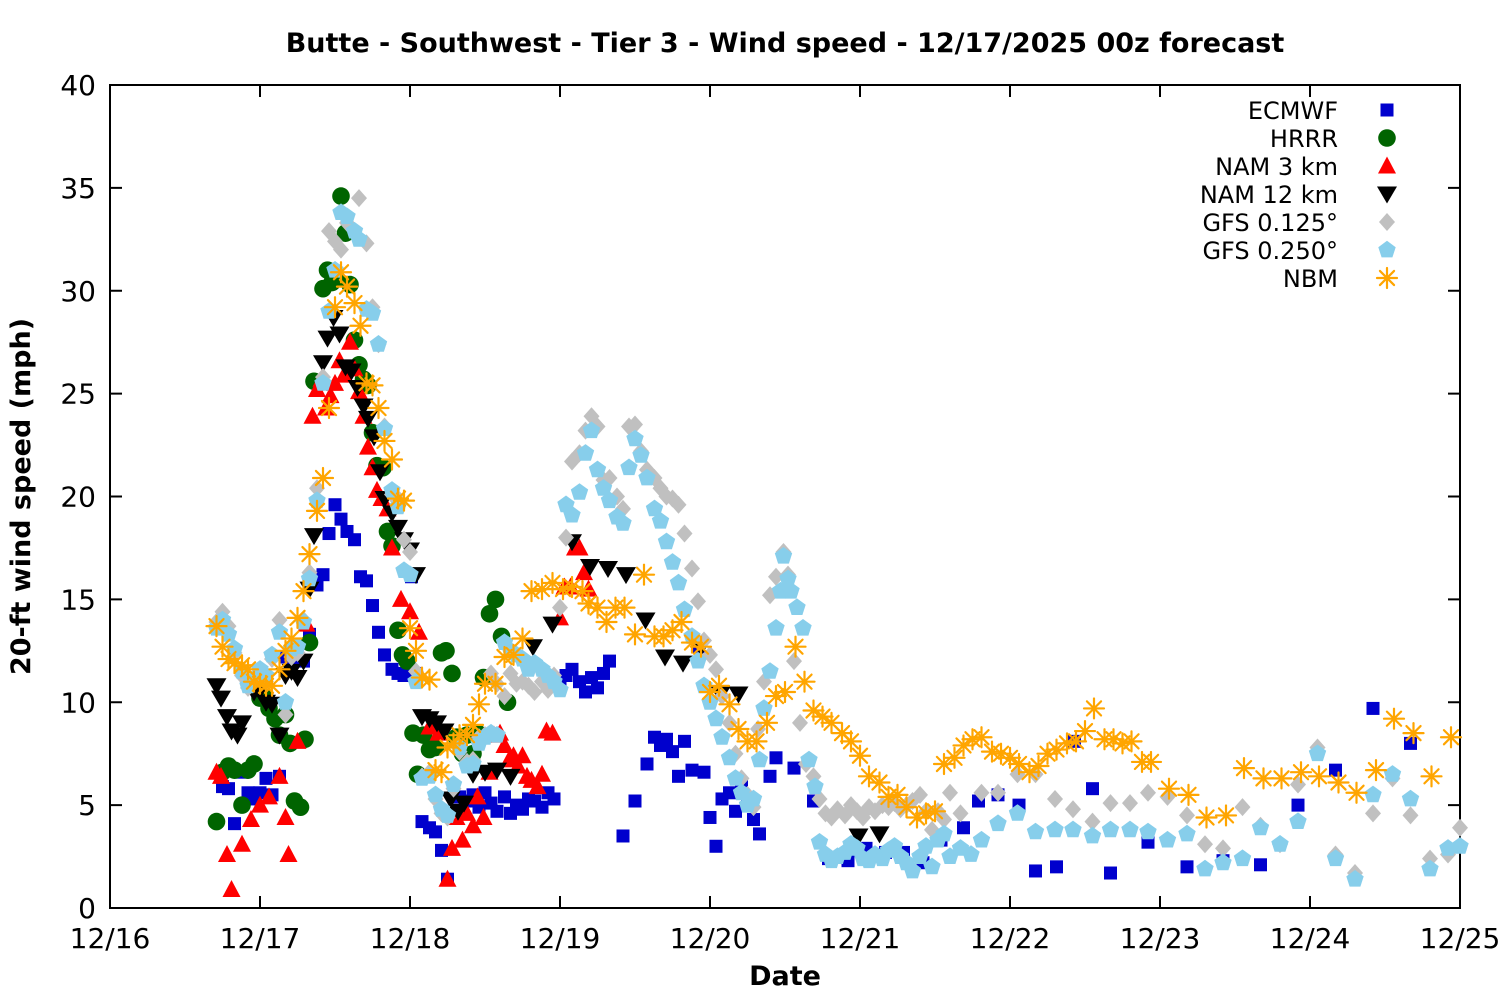  Describe the element at coordinates (78, 702) in the screenshot. I see `y-tick-label-2: 10` at that location.